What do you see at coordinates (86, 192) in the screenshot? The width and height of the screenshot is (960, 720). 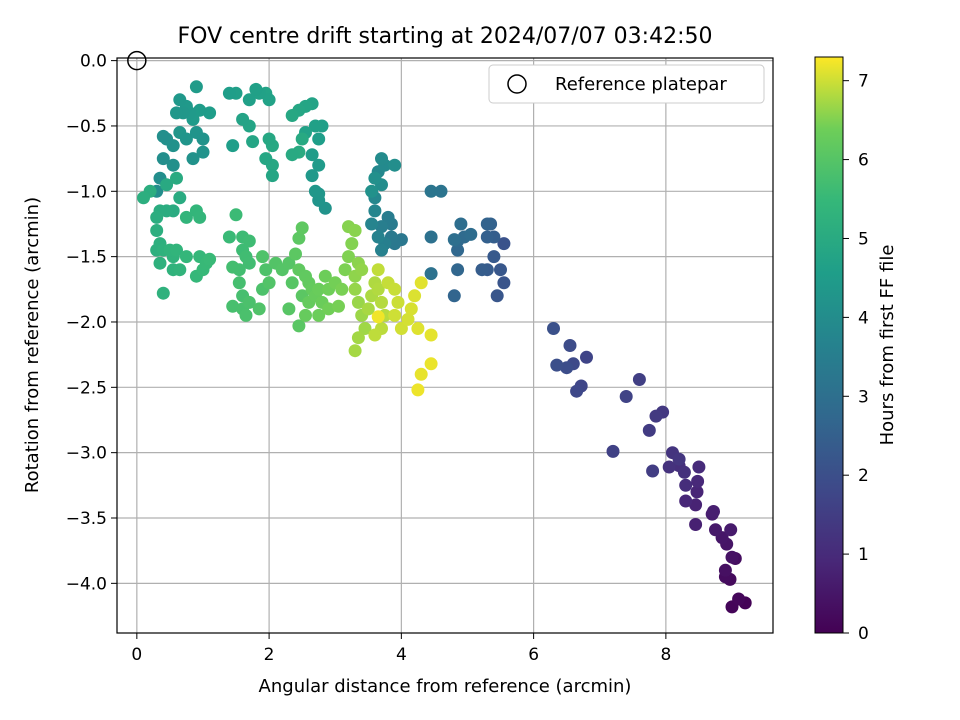 I see `y-tick-label: −1.0` at bounding box center [86, 192].